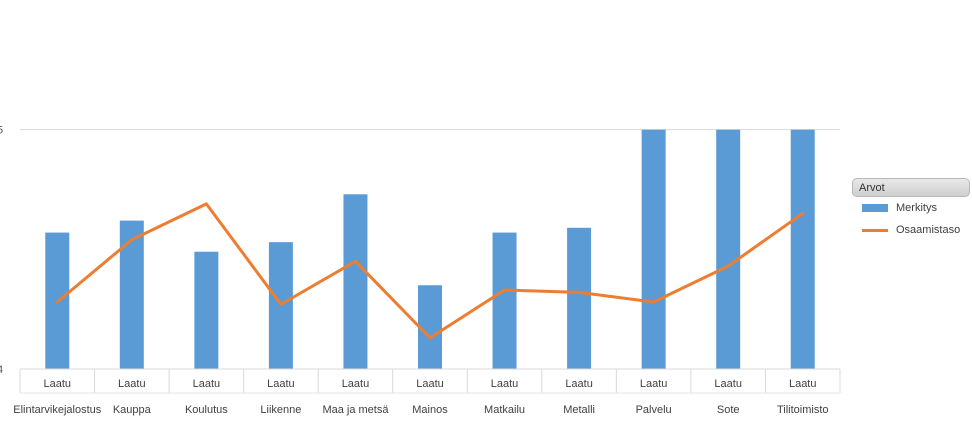 The width and height of the screenshot is (972, 421). Describe the element at coordinates (430, 410) in the screenshot. I see `category-label: Mainos` at that location.